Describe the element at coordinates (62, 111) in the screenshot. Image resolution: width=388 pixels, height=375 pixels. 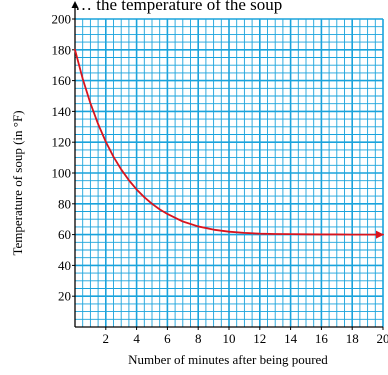
I see `y-tick-label: 140` at that location.